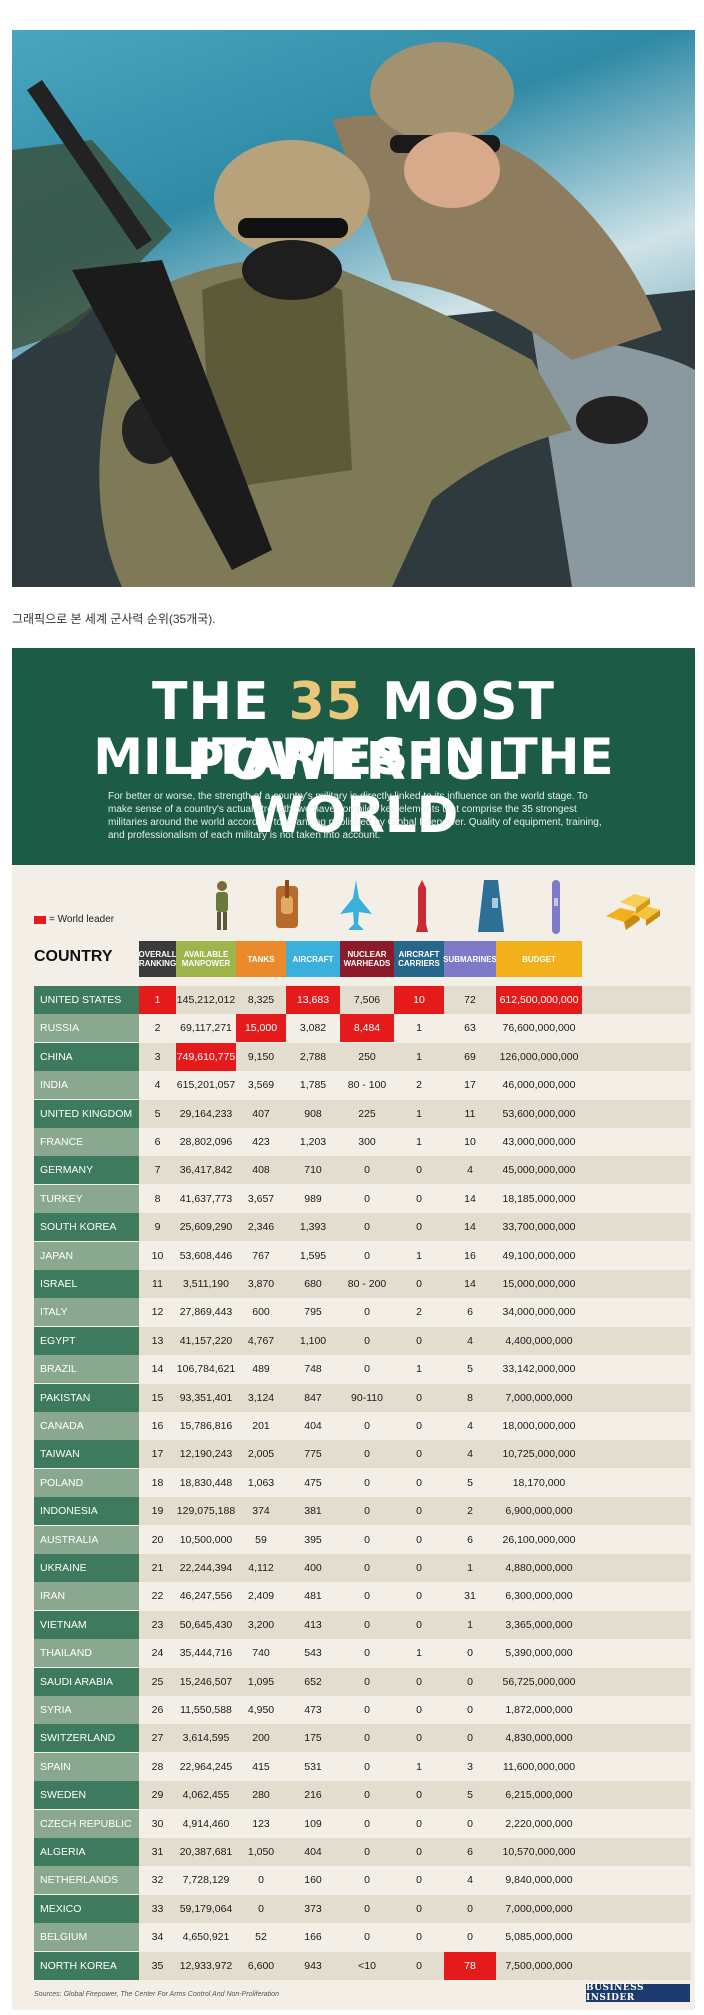 Image resolution: width=704 pixels, height=2015 pixels. Describe the element at coordinates (539, 1227) in the screenshot. I see `cell-budget: 33,700,000,000` at that location.